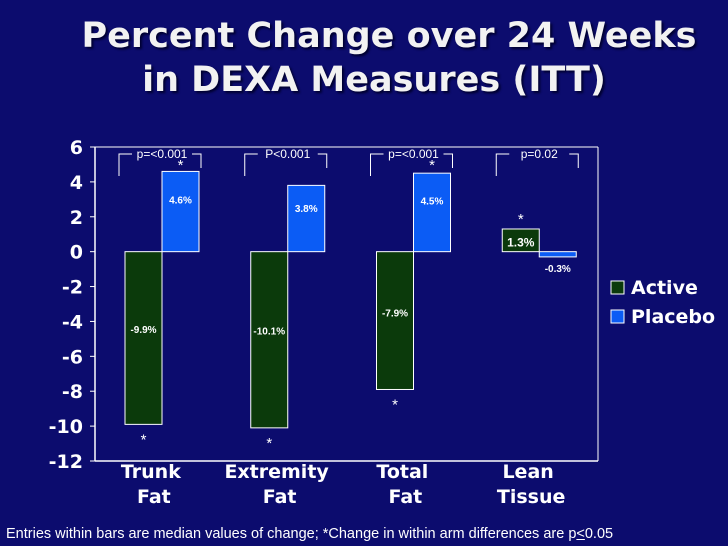 The image size is (728, 546). What do you see at coordinates (76, 253) in the screenshot?
I see `y-tick-label: 0` at bounding box center [76, 253].